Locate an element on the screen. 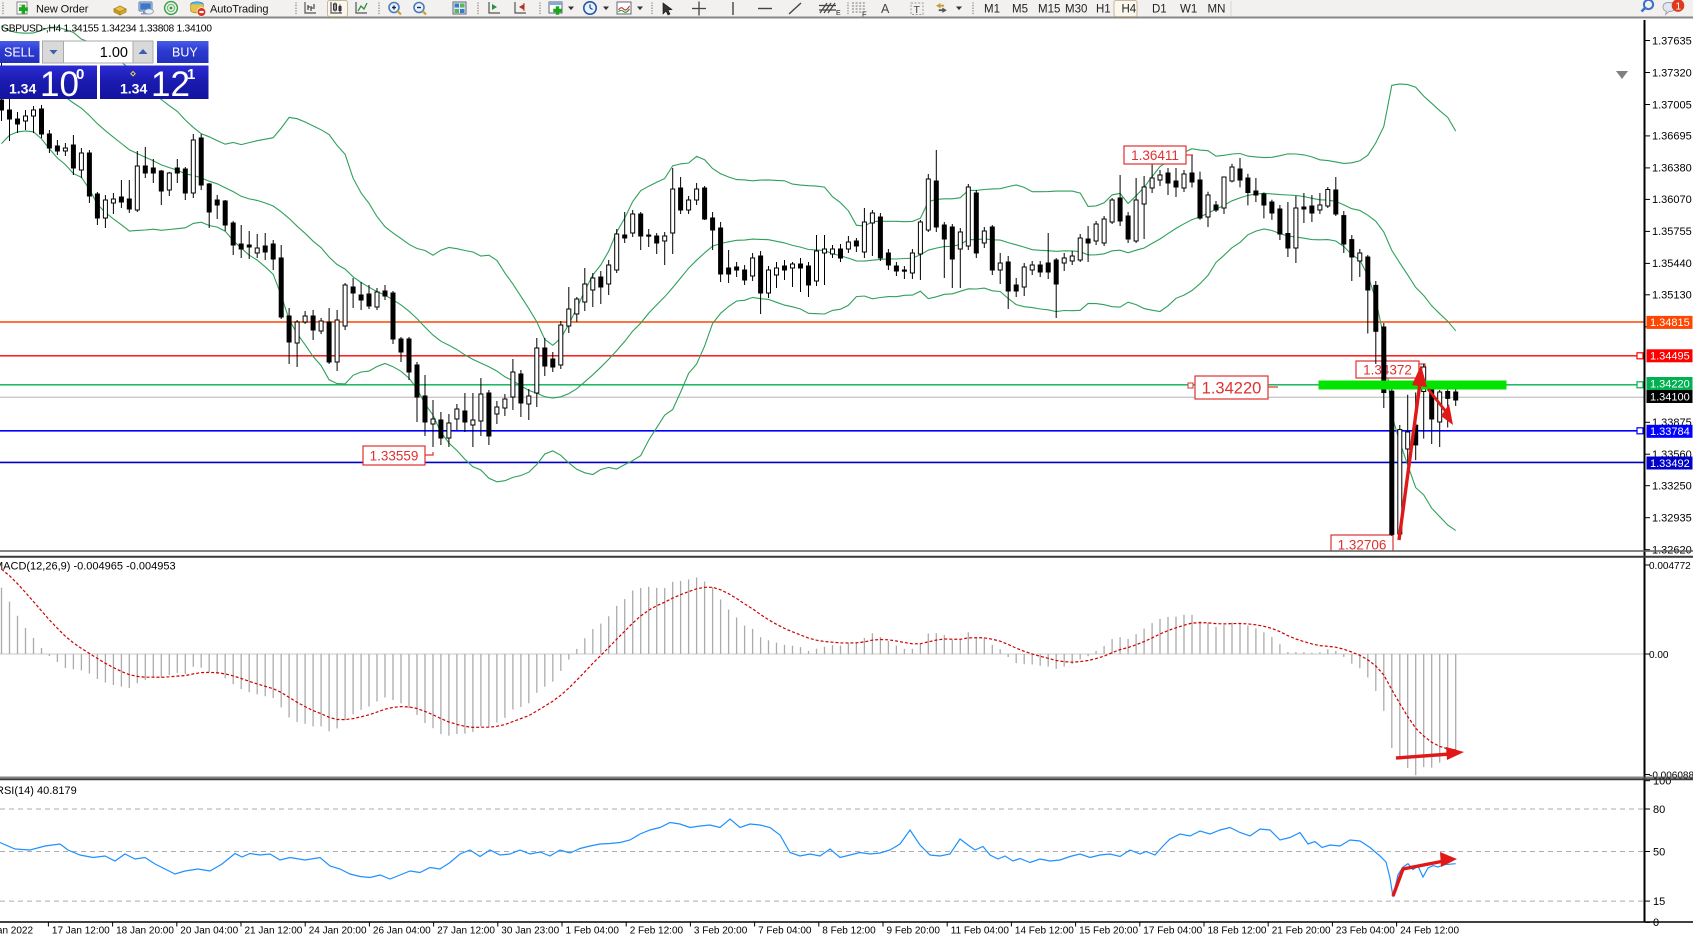 The image size is (1693, 938). svg-text: 80 is located at coordinates (1659, 810).